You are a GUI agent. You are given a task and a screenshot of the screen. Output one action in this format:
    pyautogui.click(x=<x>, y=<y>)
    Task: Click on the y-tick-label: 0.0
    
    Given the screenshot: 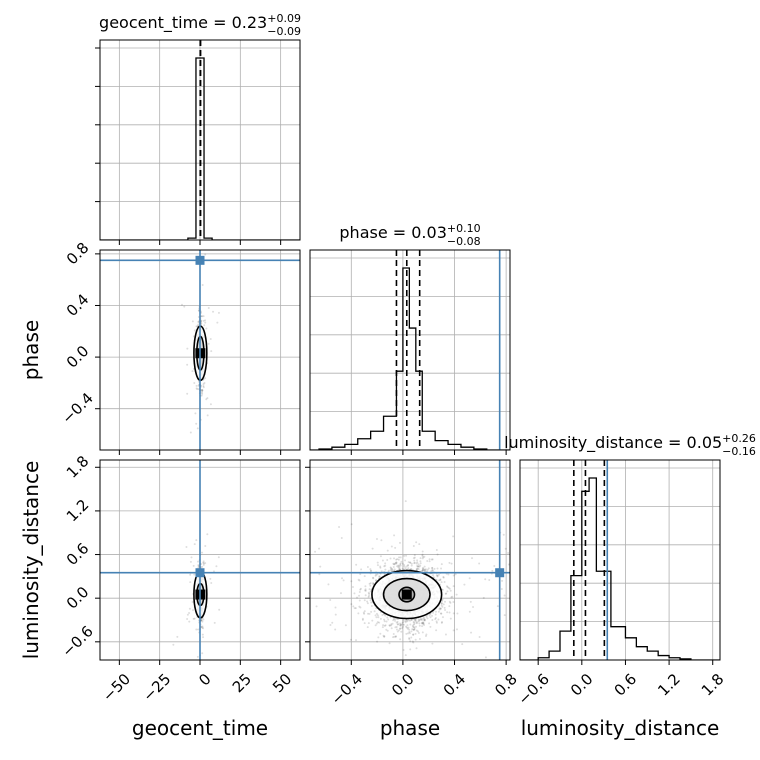 What is the action you would take?
    pyautogui.click(x=78, y=357)
    